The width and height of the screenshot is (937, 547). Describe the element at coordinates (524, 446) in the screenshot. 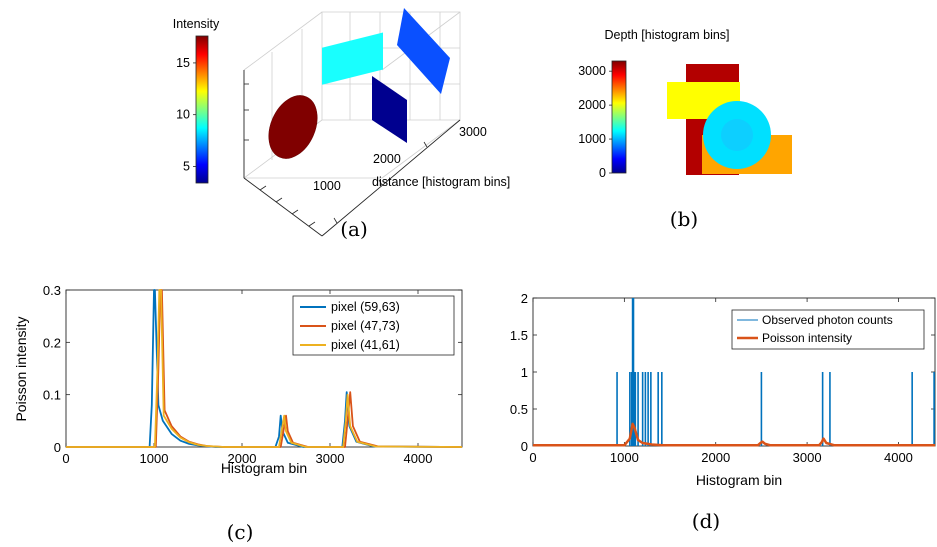

I see `plot-d-ytick-label: 0` at that location.